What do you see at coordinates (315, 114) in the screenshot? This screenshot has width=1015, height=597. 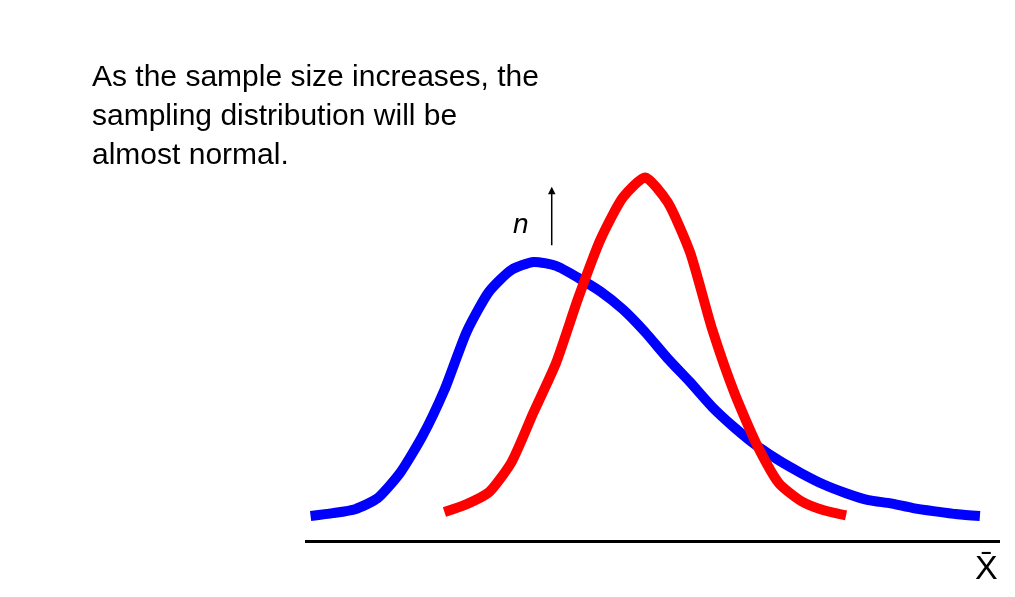 I see `chart-title: As the sample size increases, the sampling distribution will be almost normal.` at bounding box center [315, 114].